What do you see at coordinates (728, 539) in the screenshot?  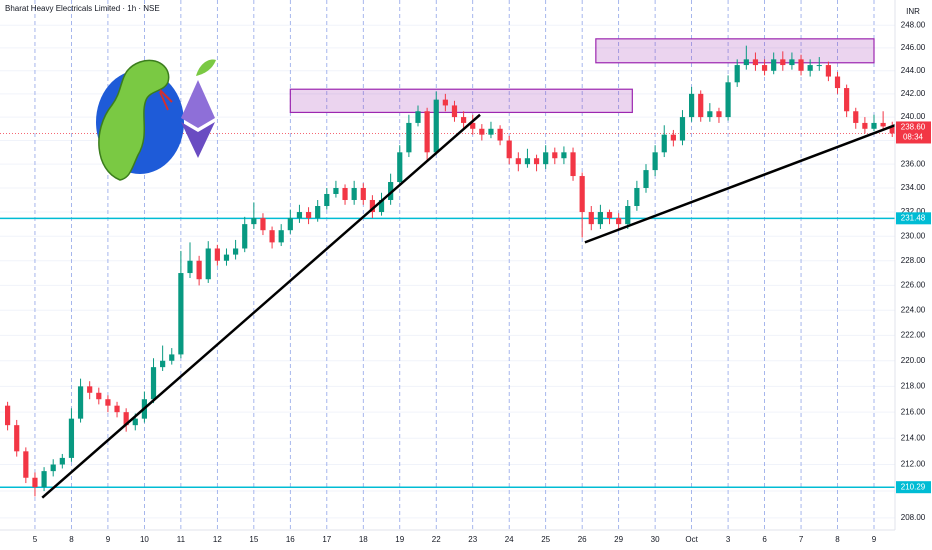 I see `x-tick-label: 3` at bounding box center [728, 539].